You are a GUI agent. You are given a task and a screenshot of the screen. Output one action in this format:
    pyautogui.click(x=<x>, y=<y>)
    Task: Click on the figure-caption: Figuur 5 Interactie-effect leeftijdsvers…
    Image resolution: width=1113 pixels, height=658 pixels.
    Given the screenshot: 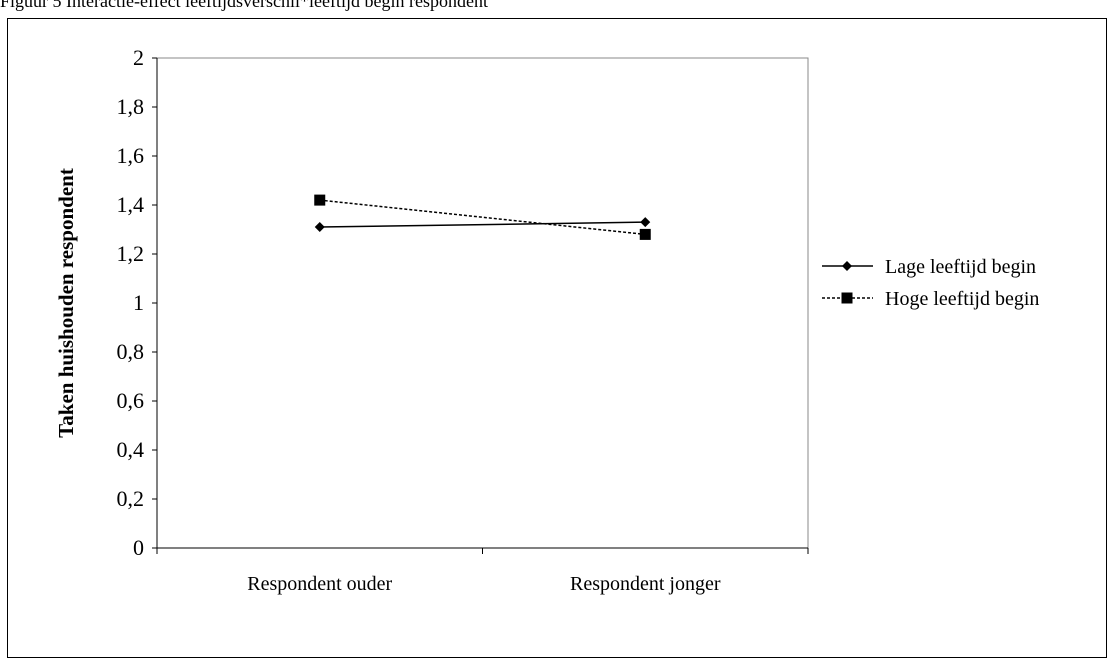 What is the action you would take?
    pyautogui.click(x=244, y=5)
    